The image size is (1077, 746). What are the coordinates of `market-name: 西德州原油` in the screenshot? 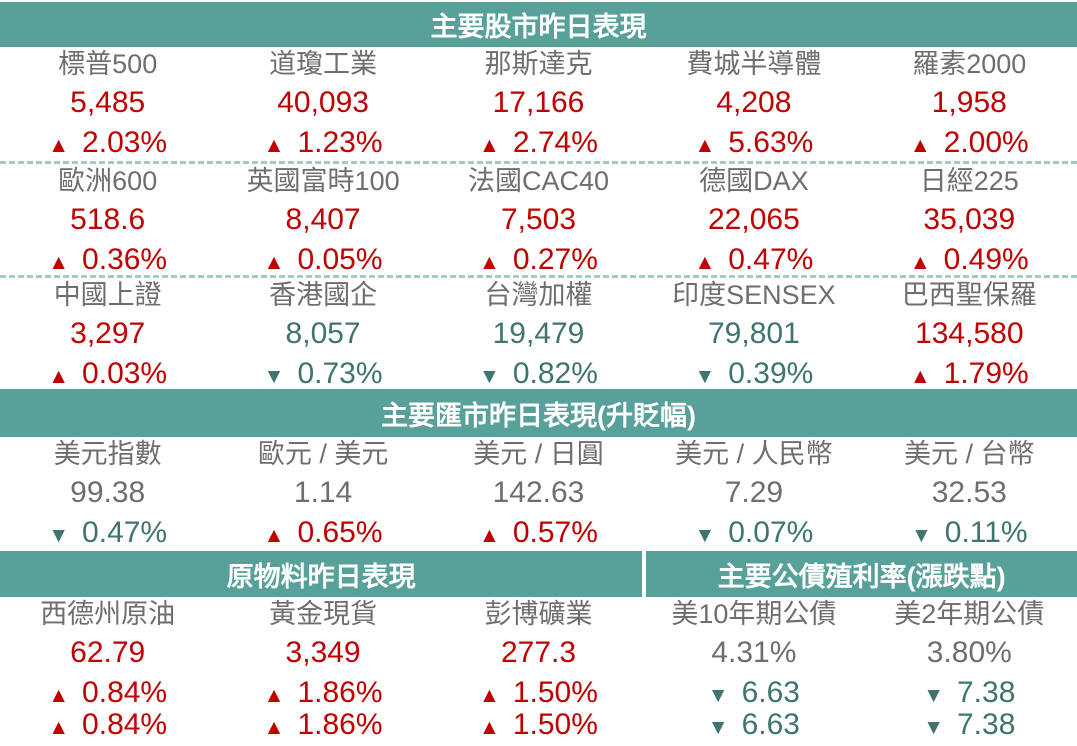 It's located at (108, 614).